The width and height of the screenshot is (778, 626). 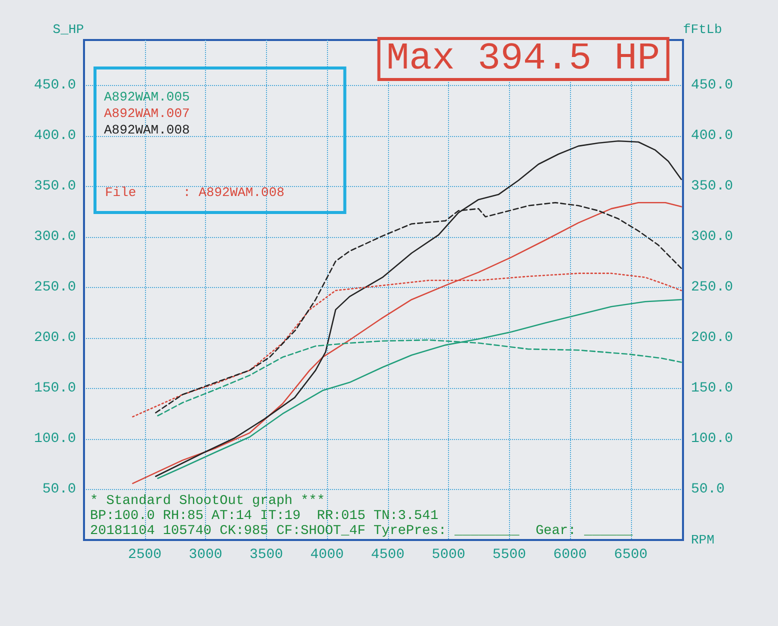 I want to click on y-tick-label: 50.0, so click(x=59, y=489).